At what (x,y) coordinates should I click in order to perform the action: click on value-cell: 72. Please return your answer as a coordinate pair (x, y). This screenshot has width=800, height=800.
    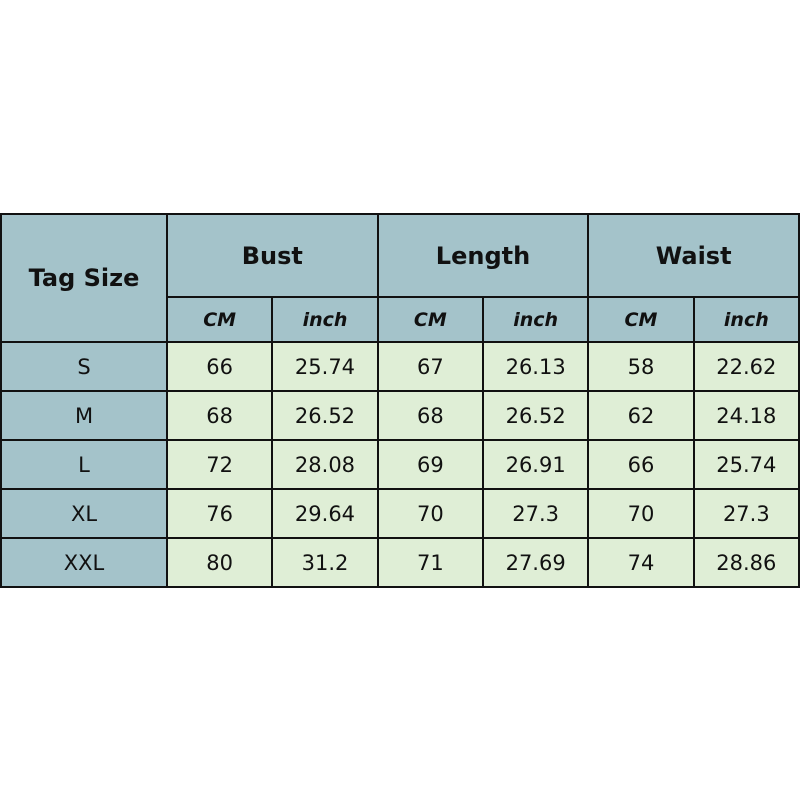
    Looking at the image, I should click on (219, 464).